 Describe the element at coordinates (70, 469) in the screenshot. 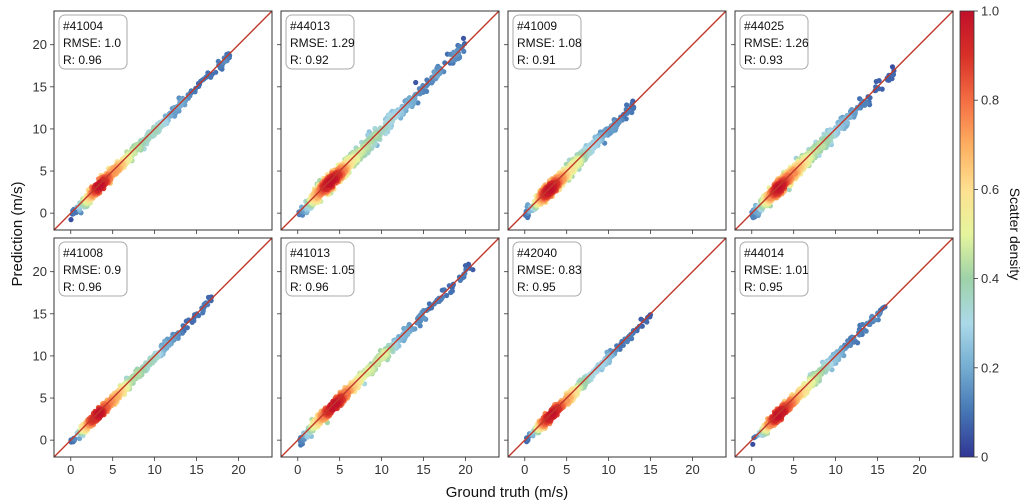

I see `x-tick-label: 0` at that location.